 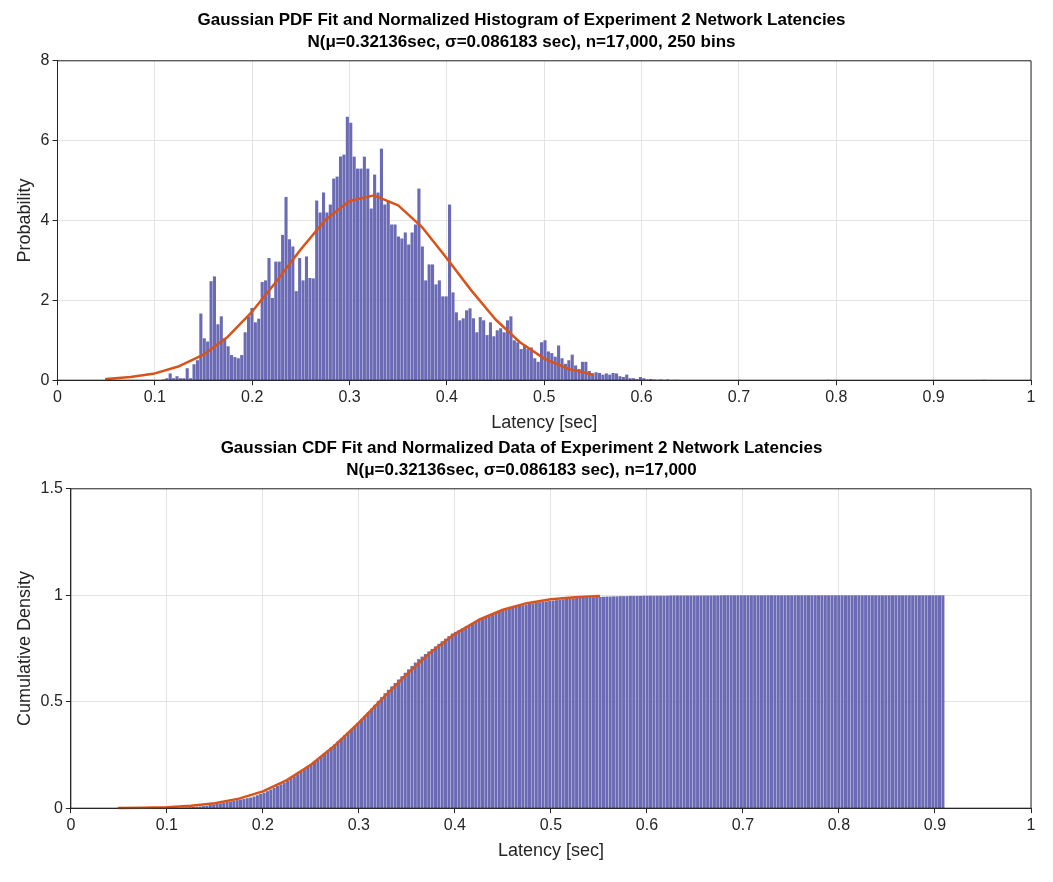 What do you see at coordinates (45, 140) in the screenshot?
I see `y-tick-label: 6` at bounding box center [45, 140].